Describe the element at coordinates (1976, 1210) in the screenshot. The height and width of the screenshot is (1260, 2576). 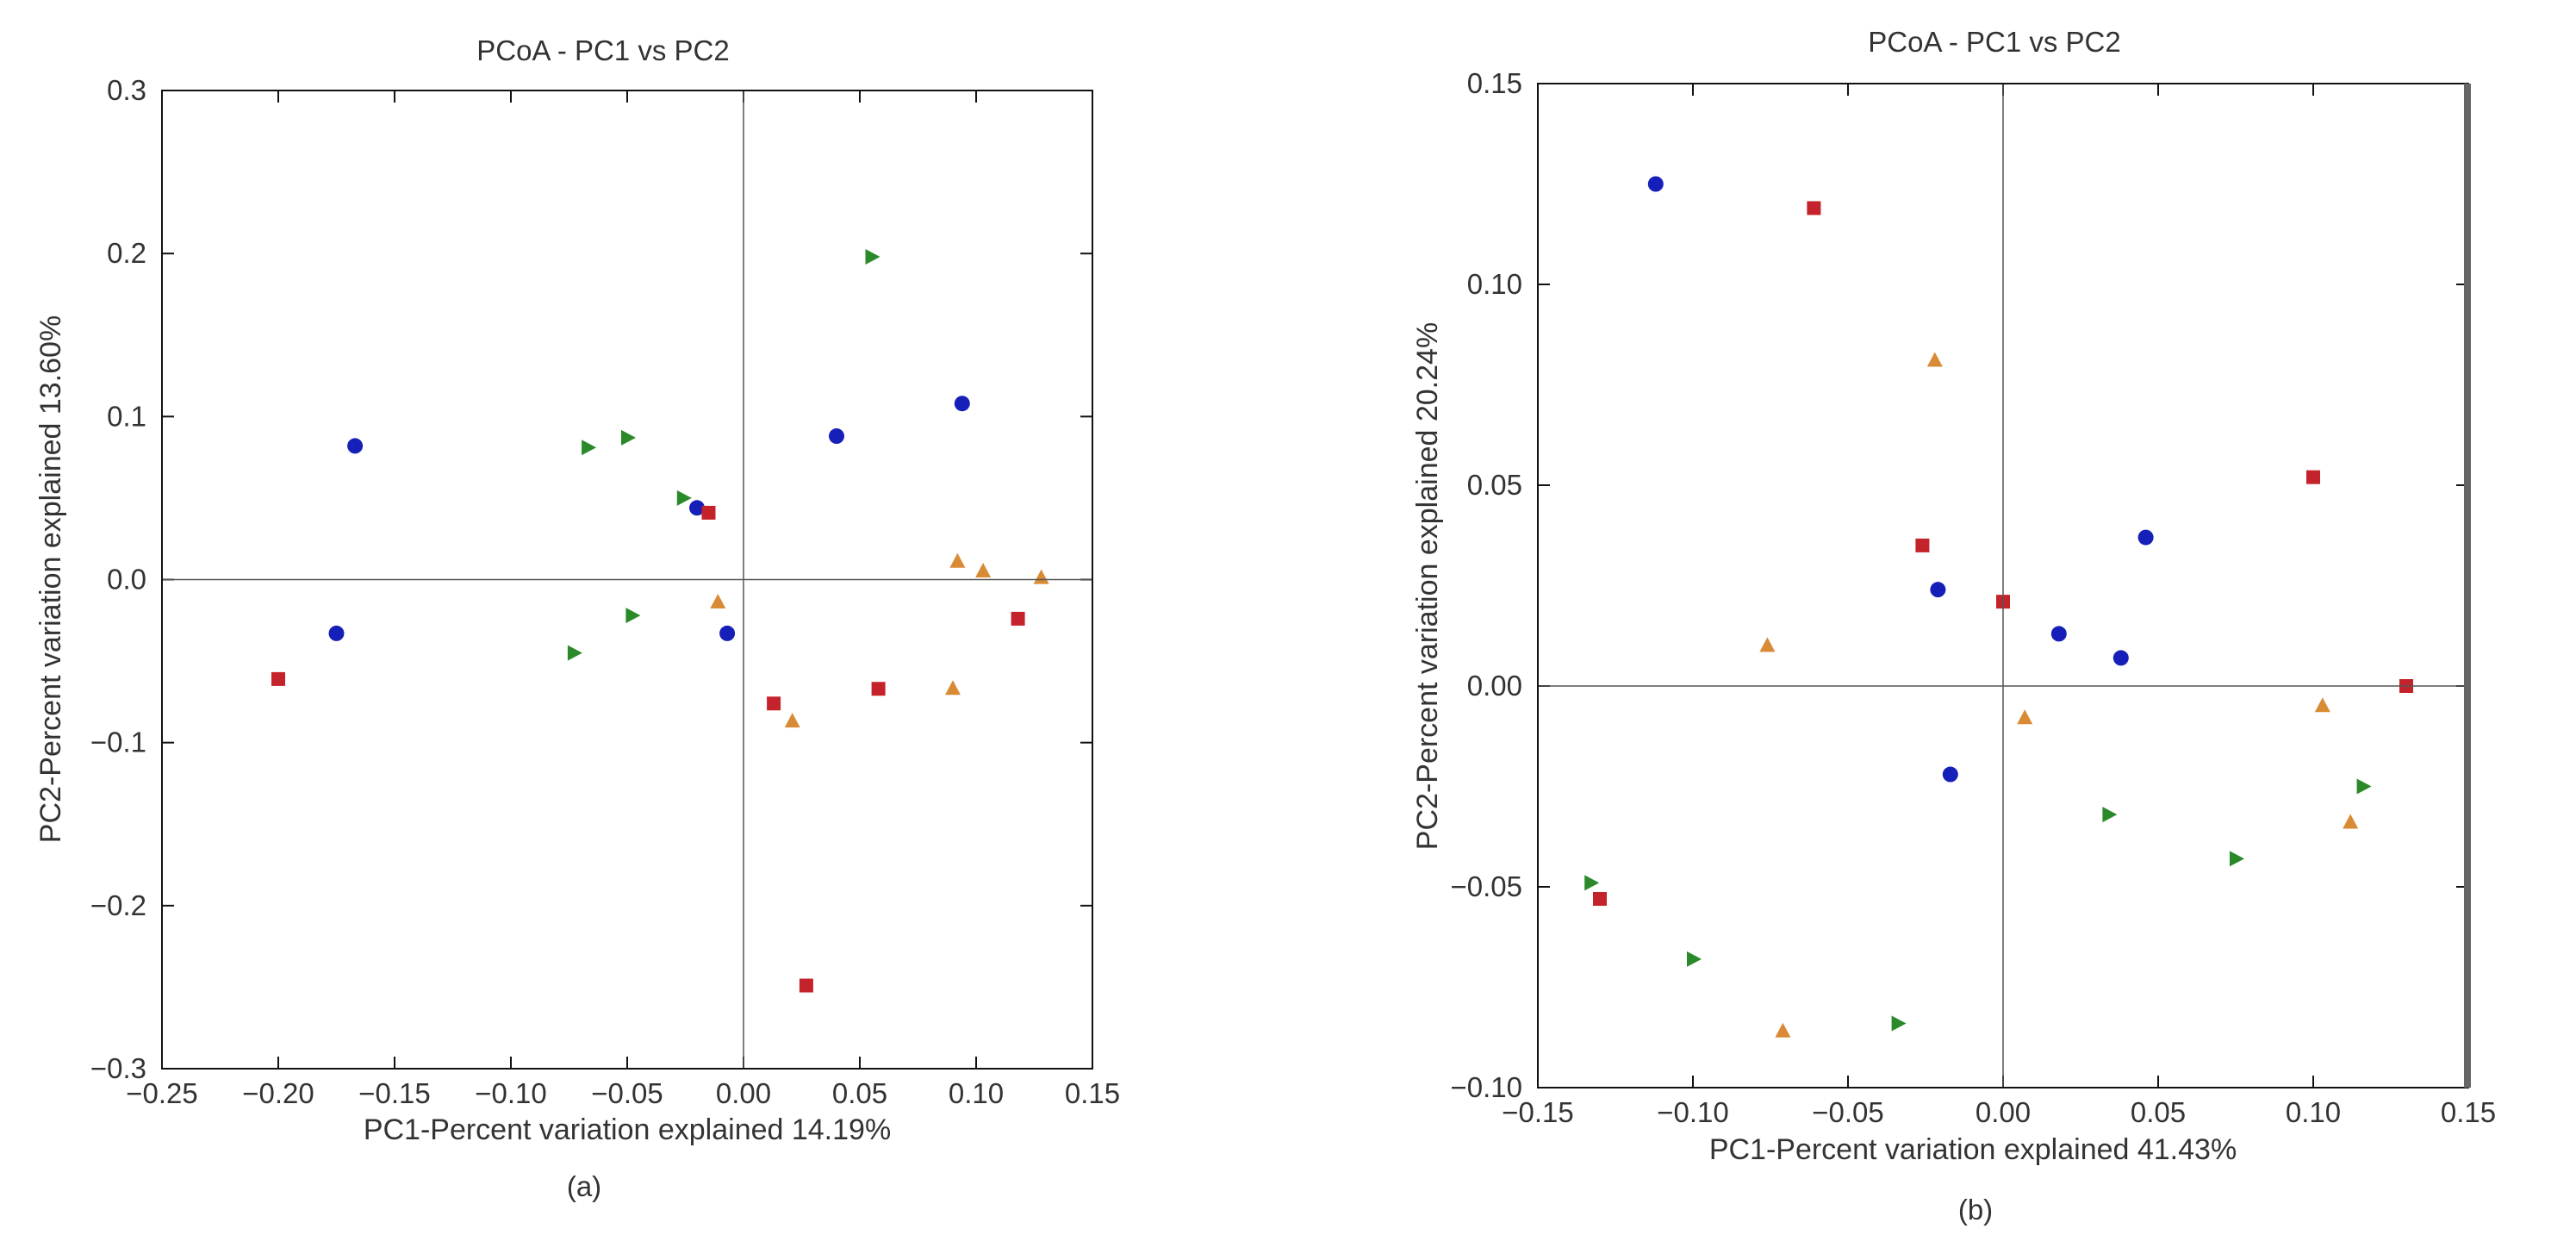
I see `panel-b-caption: (b)` at that location.